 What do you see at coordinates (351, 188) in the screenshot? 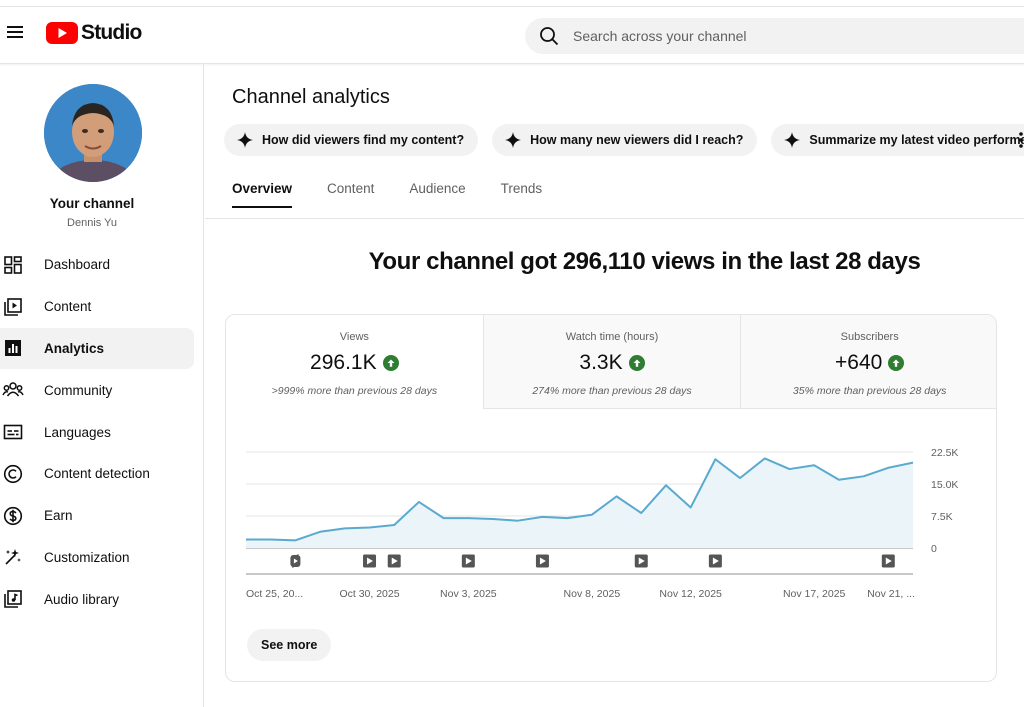
I see `tab-content: Content` at bounding box center [351, 188].